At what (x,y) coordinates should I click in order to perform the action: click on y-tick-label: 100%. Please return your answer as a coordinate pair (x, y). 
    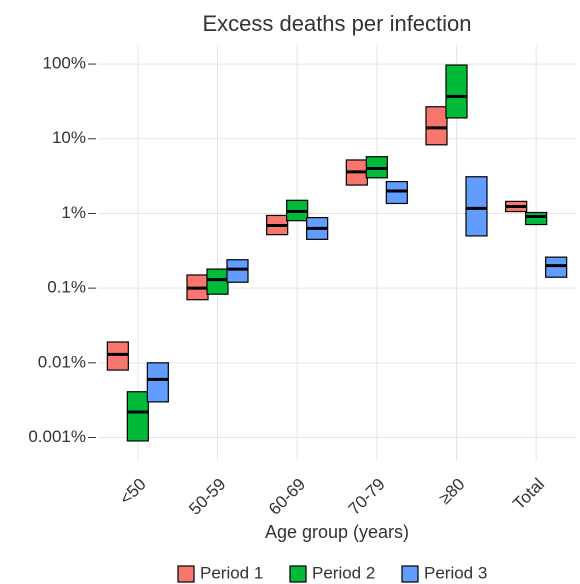
    Looking at the image, I should click on (64, 63).